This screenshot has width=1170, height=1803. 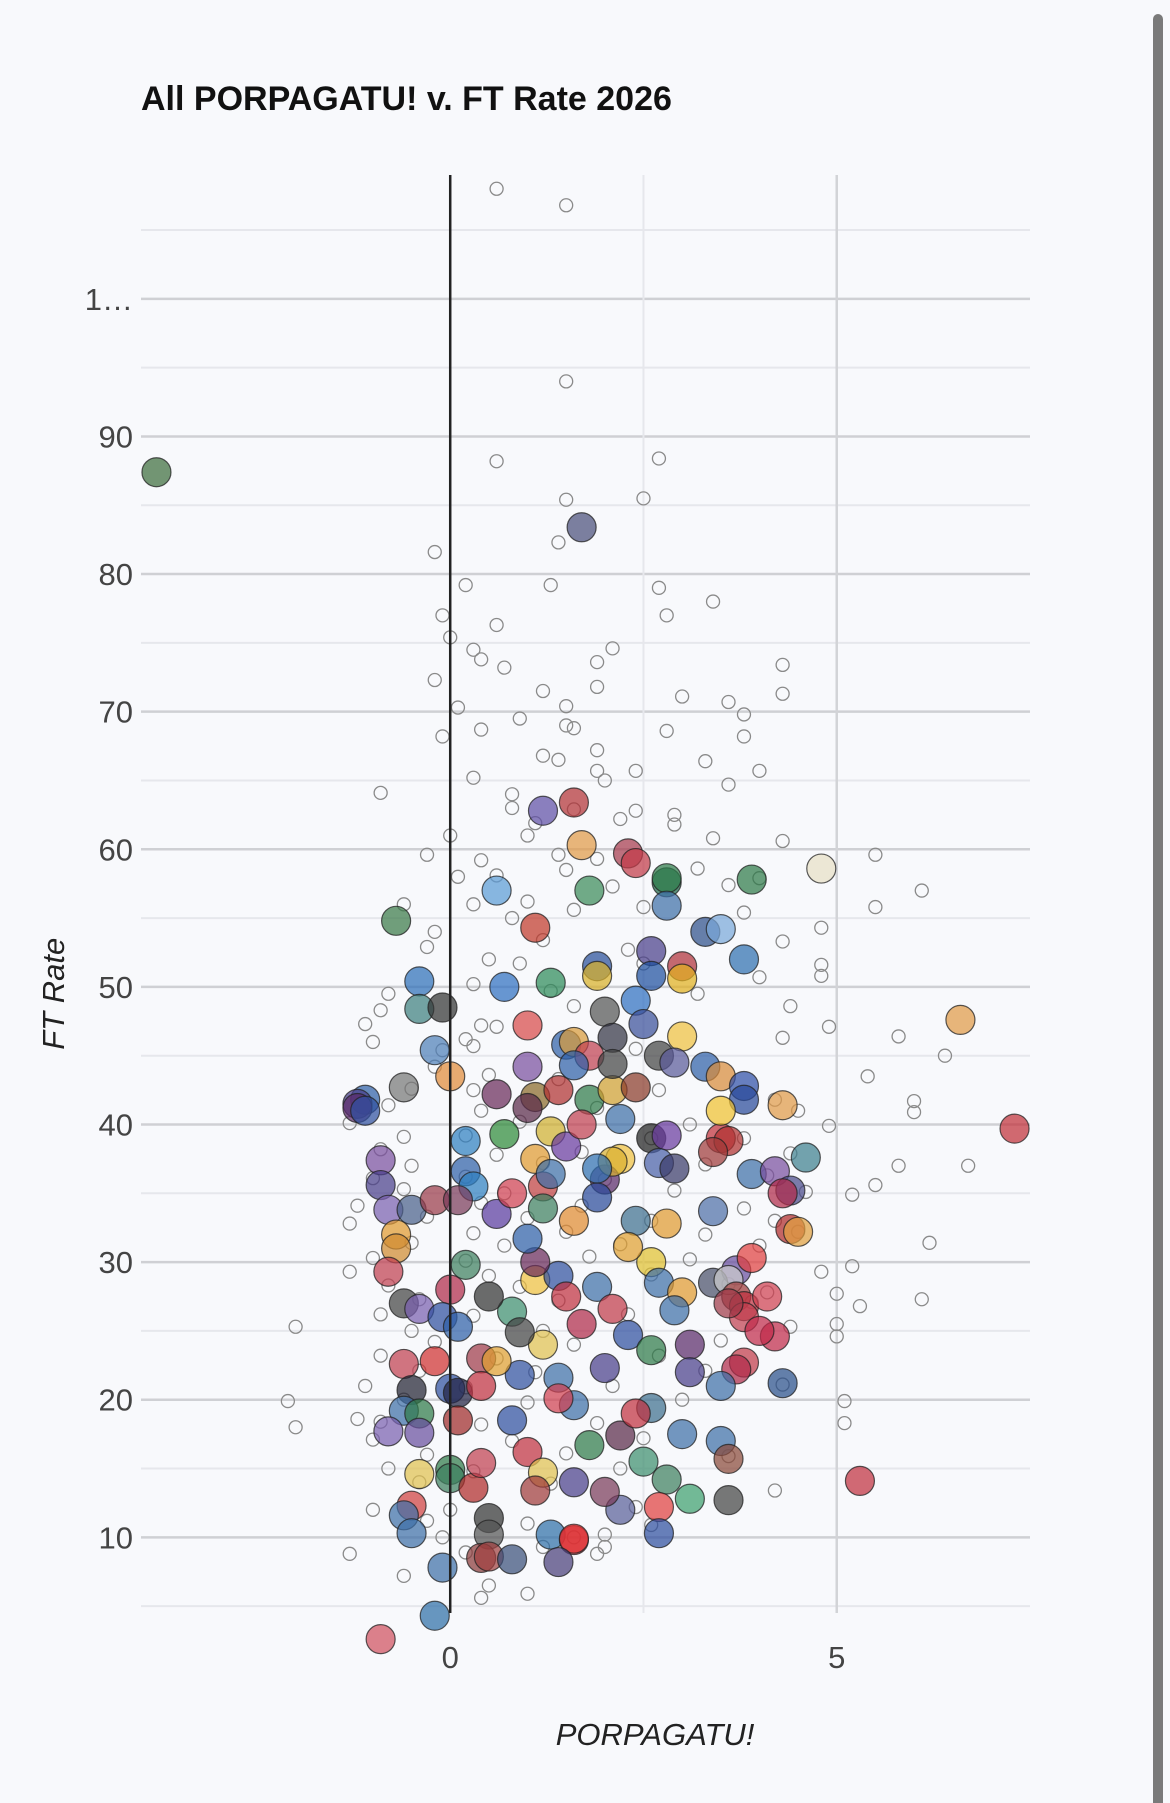 What do you see at coordinates (116, 849) in the screenshot?
I see `y-tick-label: 60` at bounding box center [116, 849].